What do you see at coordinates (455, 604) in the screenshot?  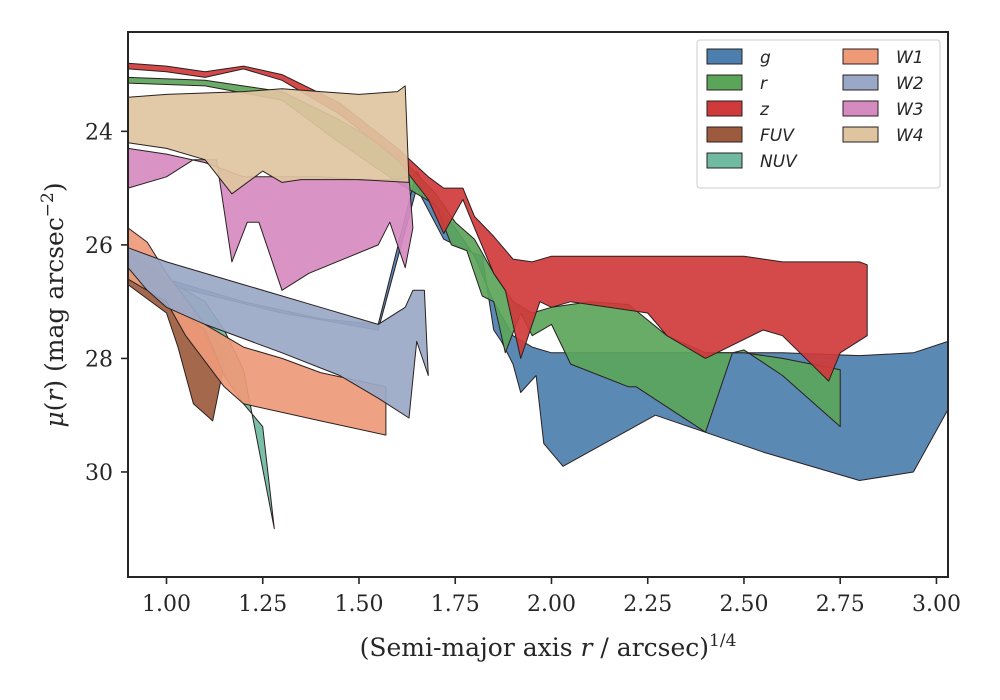 I see `x-tick-label: 1.75` at bounding box center [455, 604].